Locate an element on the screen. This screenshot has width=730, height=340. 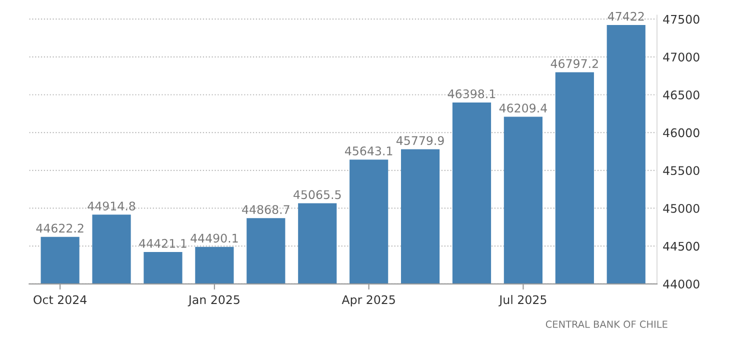
data-label: 44622.2 is located at coordinates (60, 228).